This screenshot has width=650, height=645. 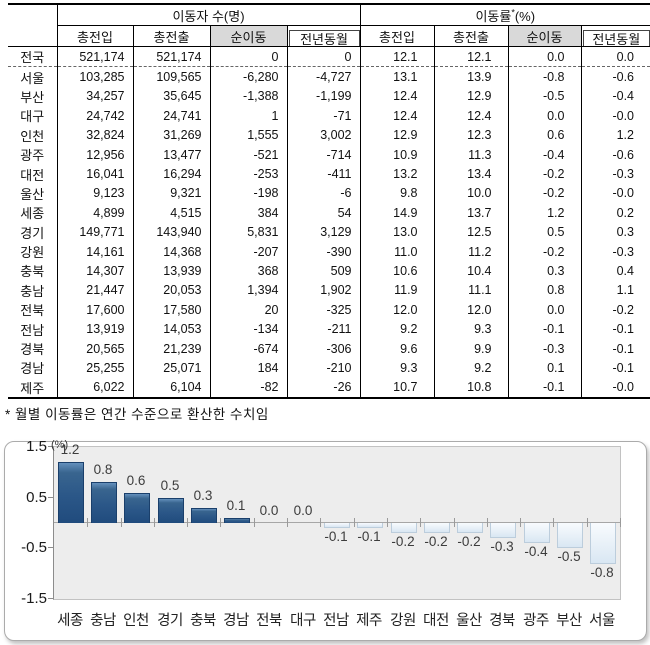 What do you see at coordinates (436, 621) in the screenshot?
I see `x-axis-label: 대전` at bounding box center [436, 621].